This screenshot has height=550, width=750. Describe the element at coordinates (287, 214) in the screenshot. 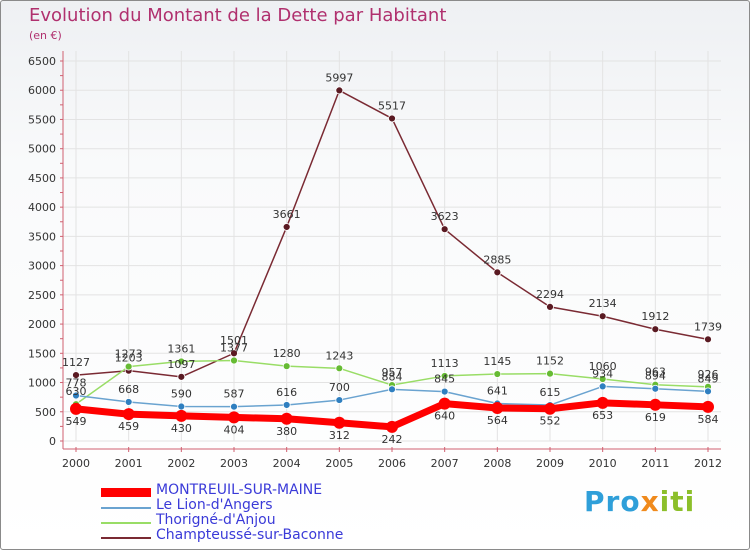

I see `data-label: 3661` at that location.